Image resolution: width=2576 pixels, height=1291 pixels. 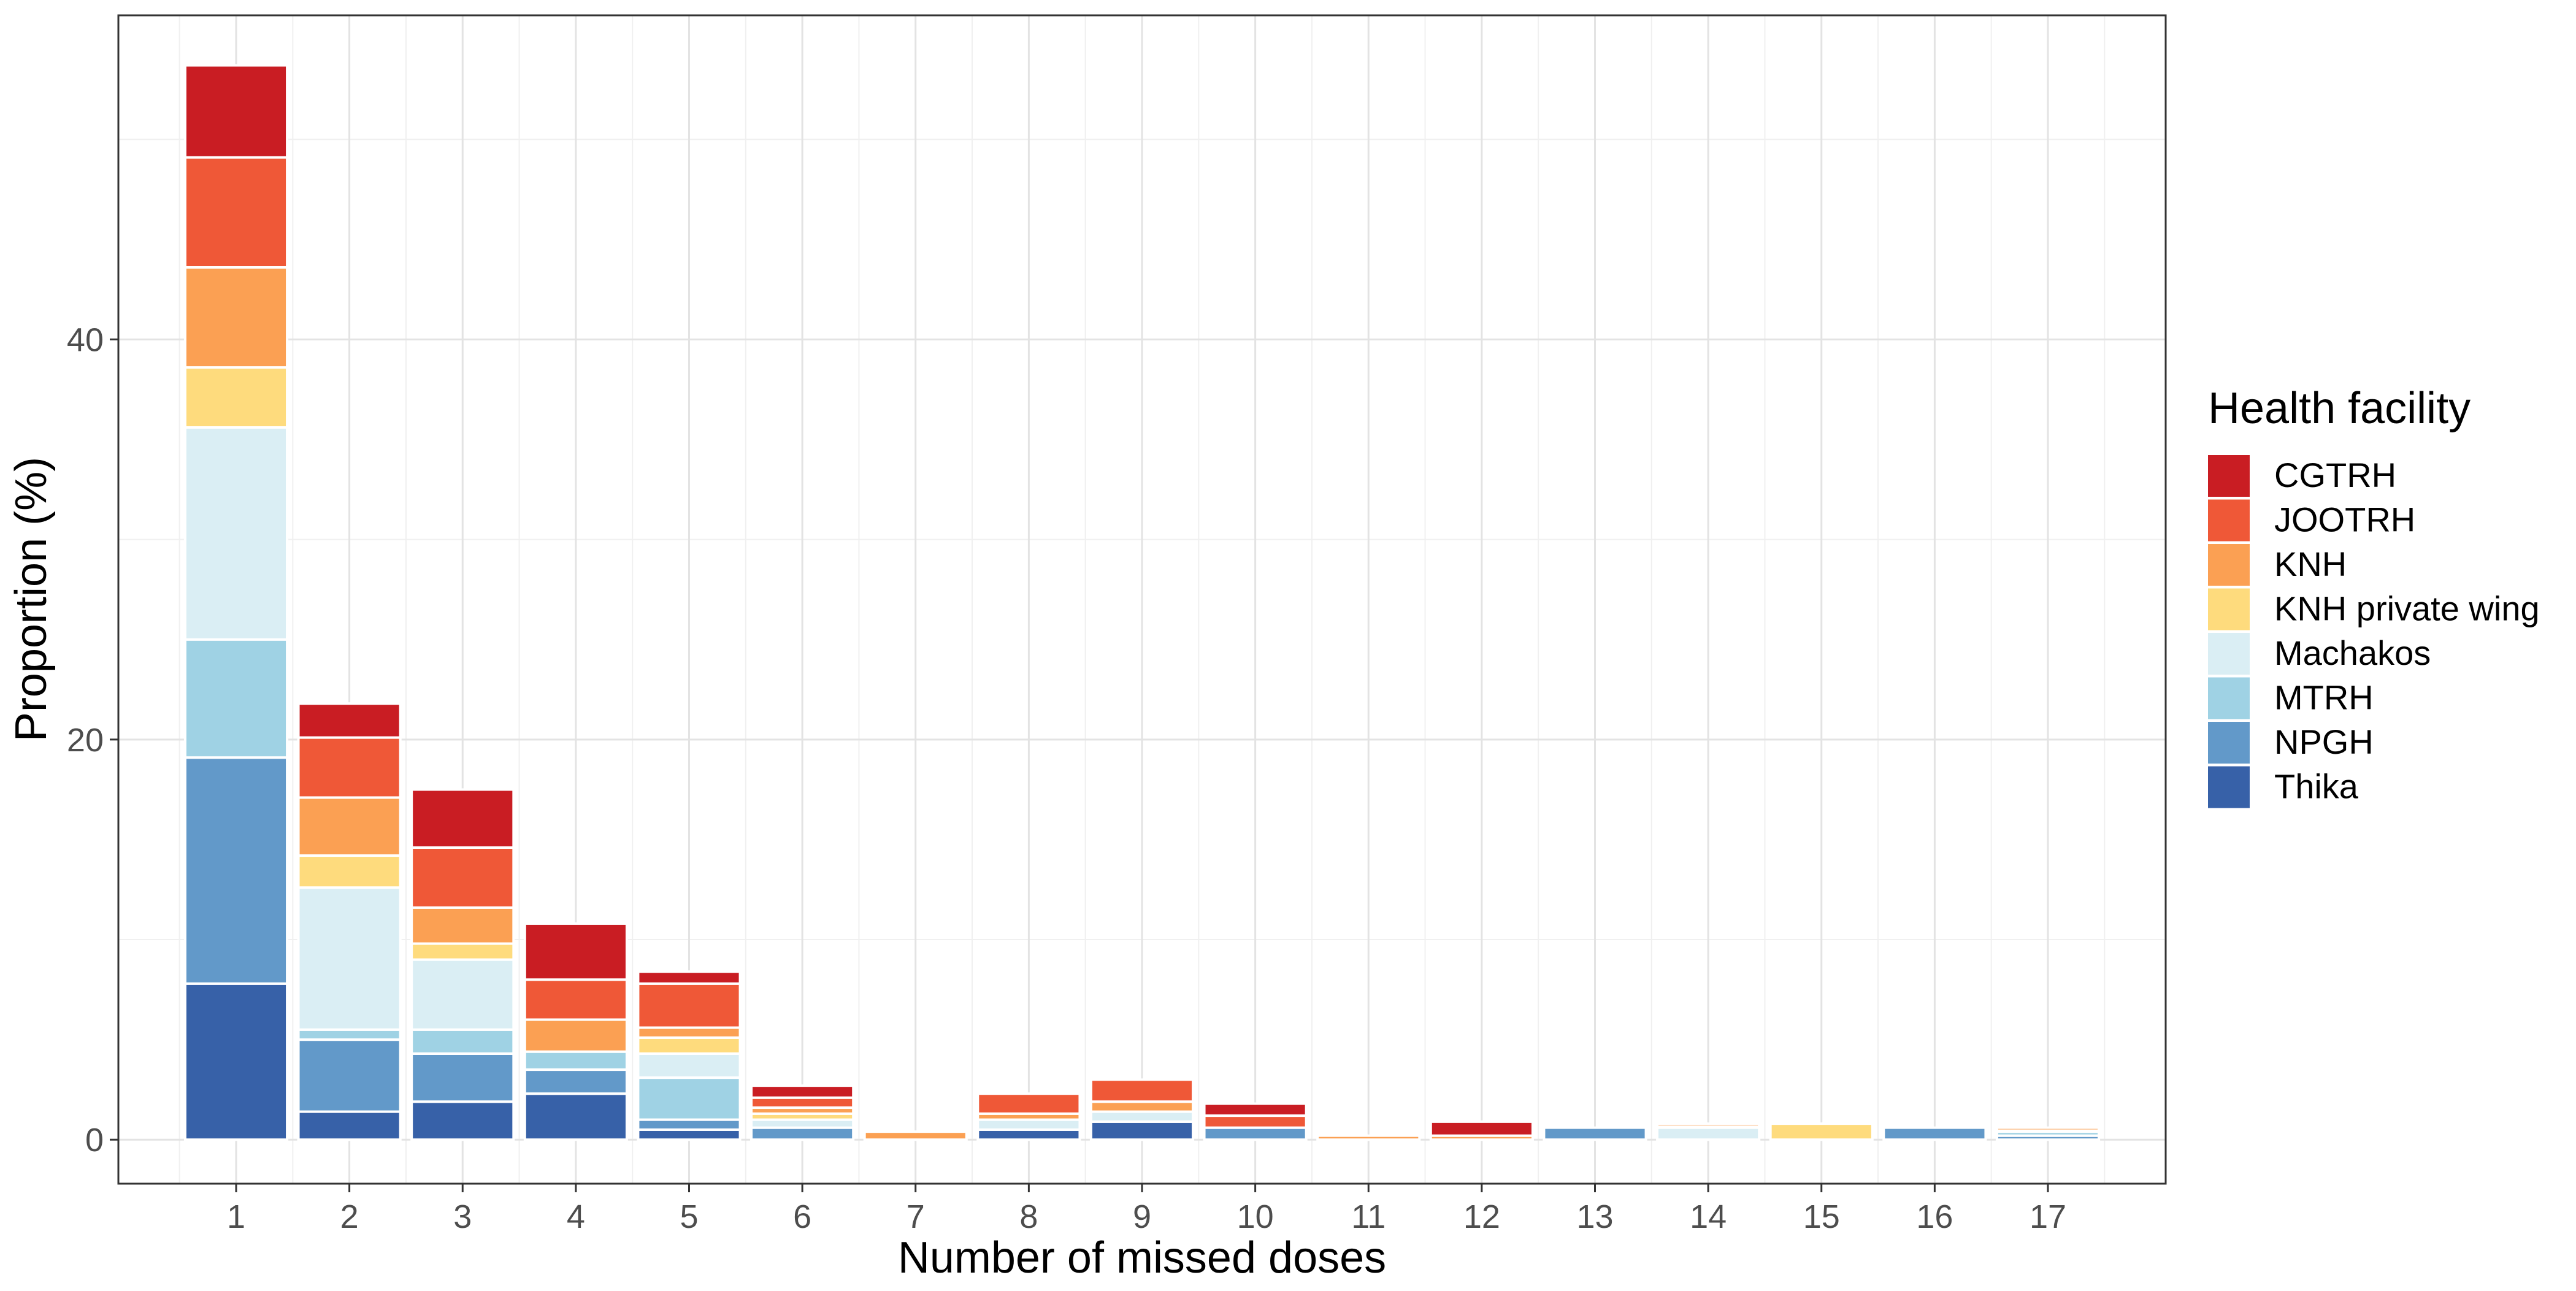 What do you see at coordinates (2335, 475) in the screenshot?
I see `legend-label: CGTRH` at bounding box center [2335, 475].